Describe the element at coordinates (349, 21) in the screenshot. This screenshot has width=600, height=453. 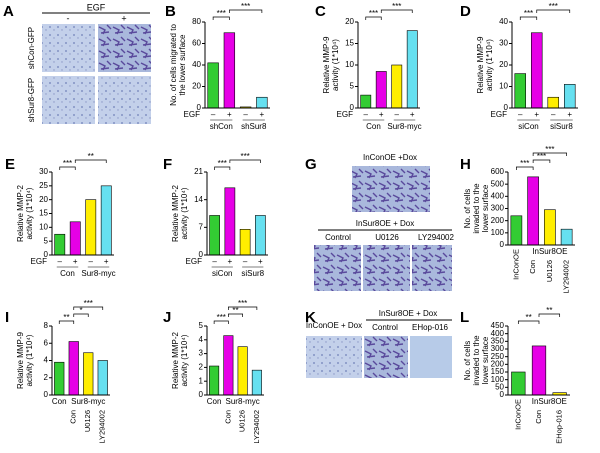
I see `y-tick-label: 20` at that location.